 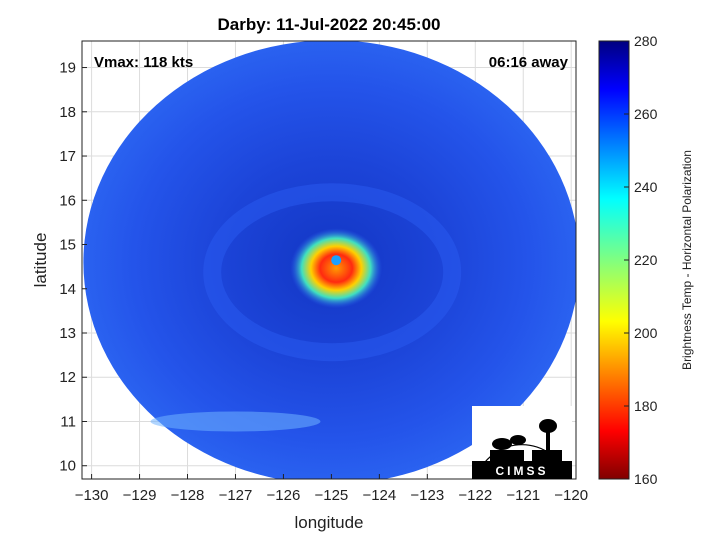 What do you see at coordinates (548, 443) in the screenshot?
I see `tower-icon` at bounding box center [548, 443].